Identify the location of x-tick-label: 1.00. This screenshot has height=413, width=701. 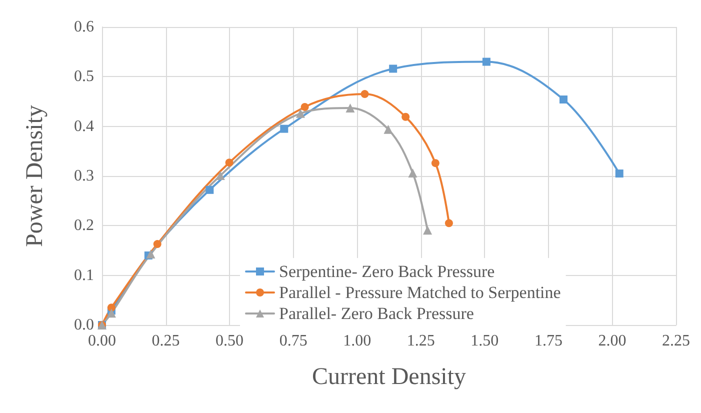
(357, 341).